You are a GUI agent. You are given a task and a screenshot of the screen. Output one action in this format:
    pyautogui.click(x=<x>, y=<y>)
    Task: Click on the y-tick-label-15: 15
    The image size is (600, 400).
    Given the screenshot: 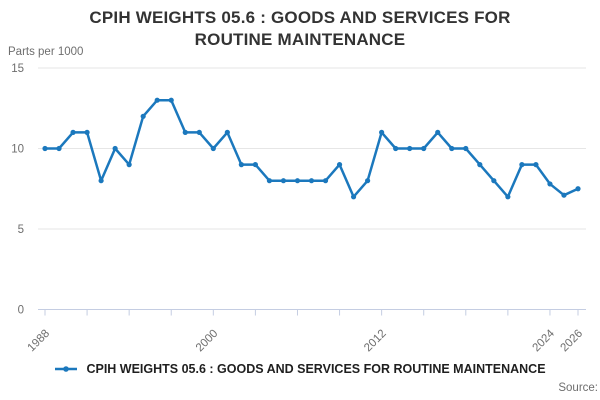 What is the action you would take?
    pyautogui.click(x=17, y=69)
    